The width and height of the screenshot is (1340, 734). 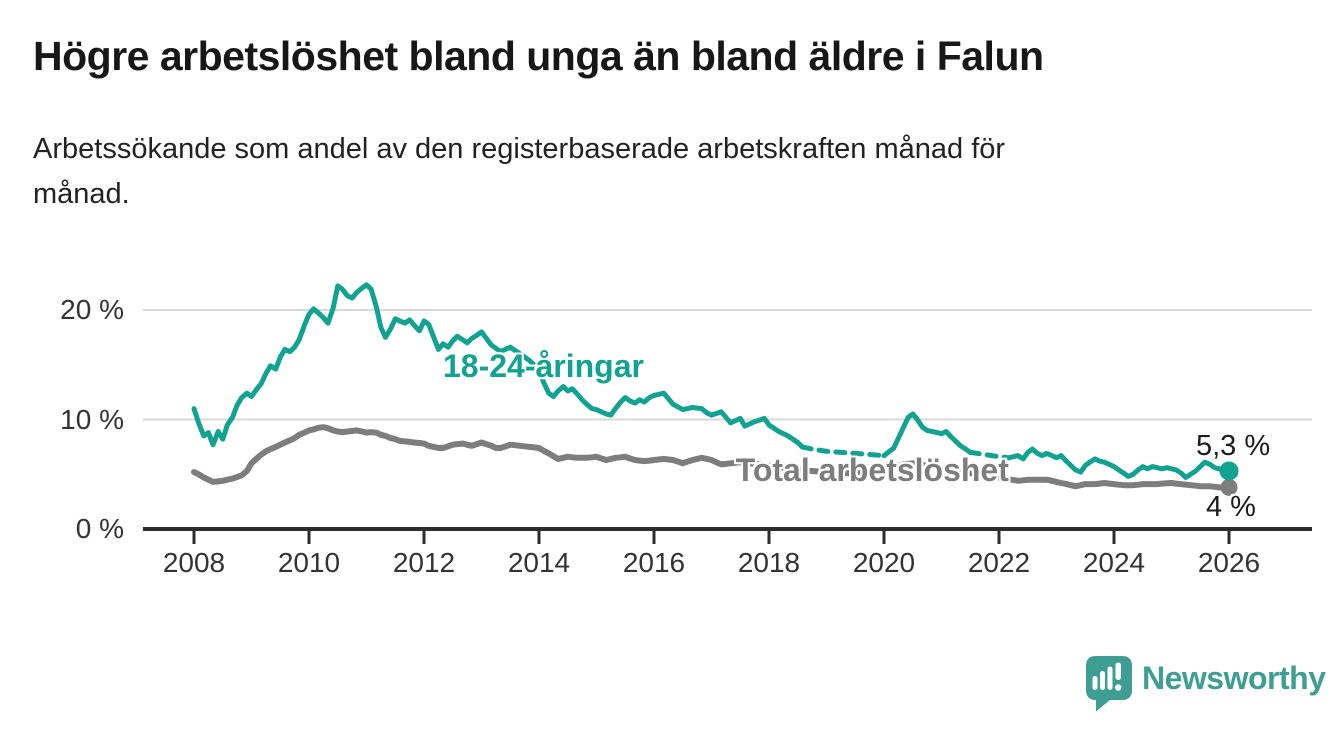 What do you see at coordinates (1229, 487) in the screenshot?
I see `end-dot-total` at bounding box center [1229, 487].